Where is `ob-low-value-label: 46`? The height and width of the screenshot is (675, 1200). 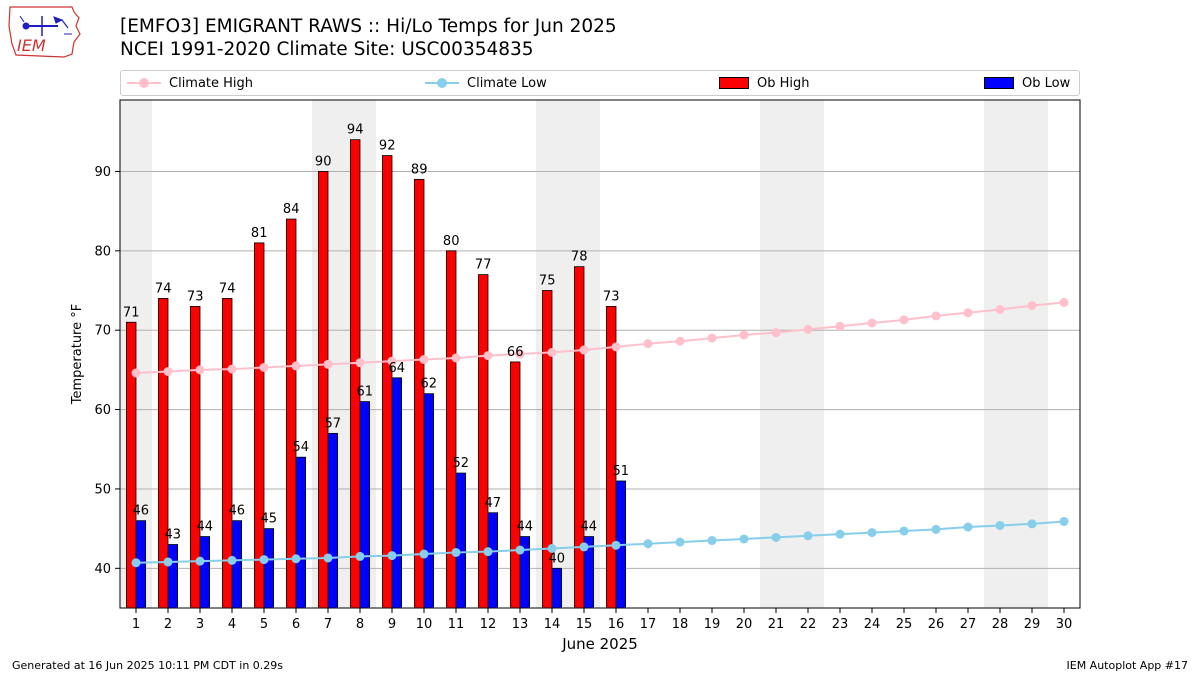 ob-low-value-label: 46 is located at coordinates (141, 511).